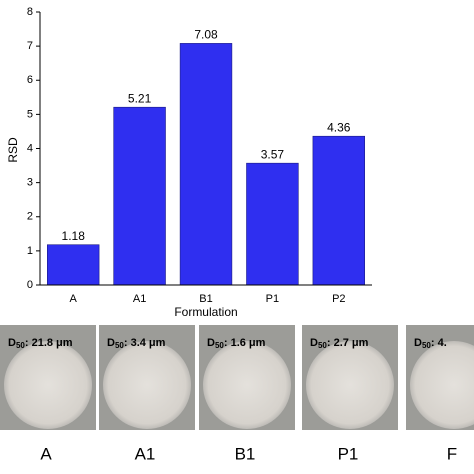 The height and width of the screenshot is (474, 474). What do you see at coordinates (49, 343) in the screenshot?
I see `d50-value: : 21.8 μm` at bounding box center [49, 343].